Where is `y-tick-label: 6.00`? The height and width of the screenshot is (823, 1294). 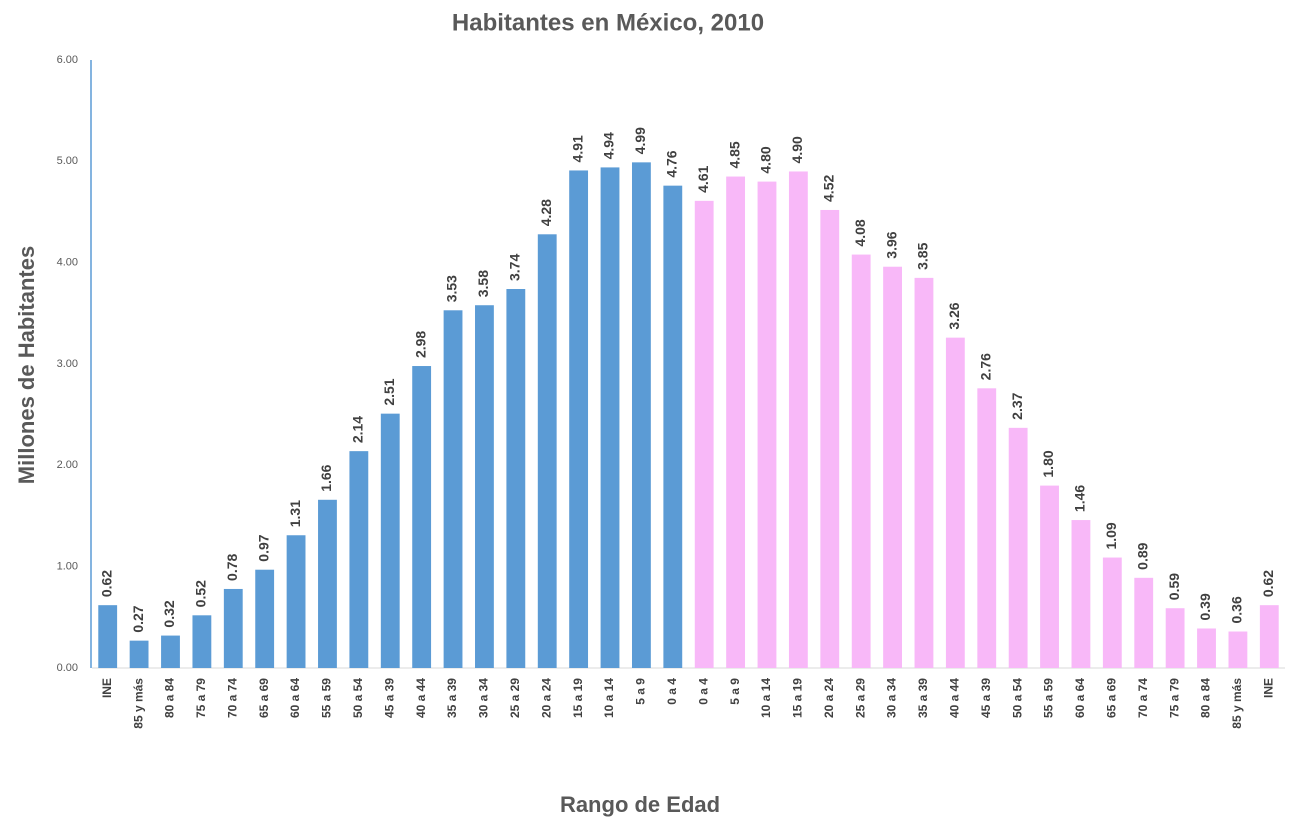
y-tick-label: 6.00 is located at coordinates (67, 60).